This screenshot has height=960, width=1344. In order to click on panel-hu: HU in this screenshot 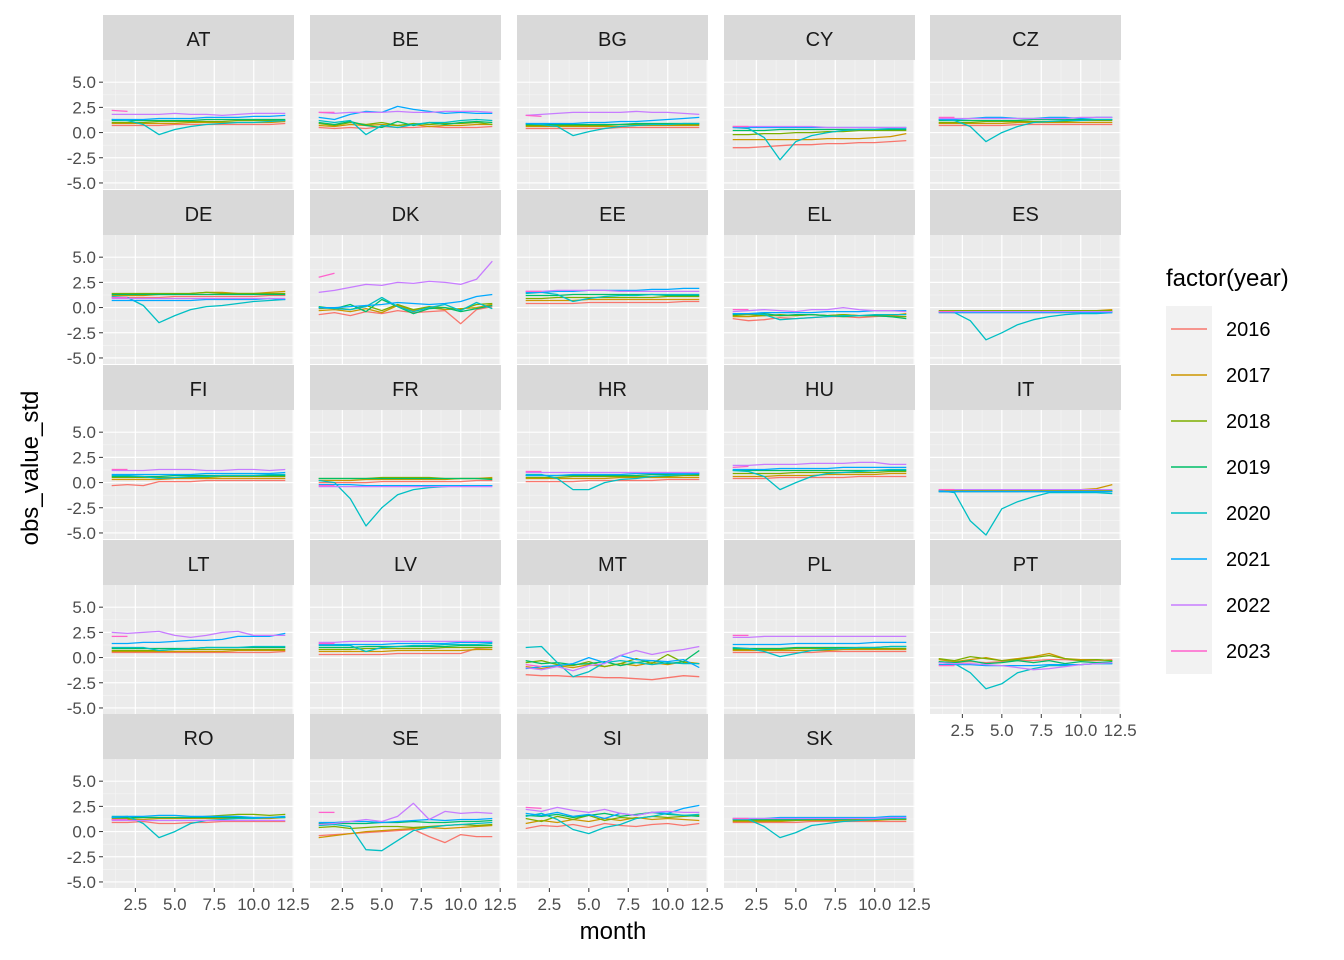, I will do `click(819, 452)`.